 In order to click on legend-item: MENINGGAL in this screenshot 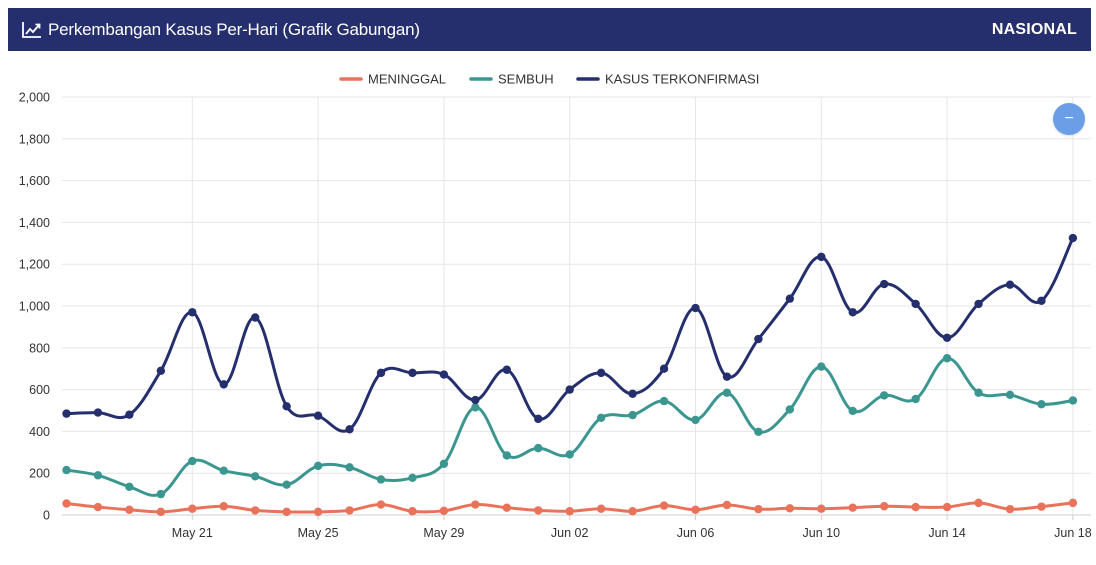, I will do `click(392, 79)`.